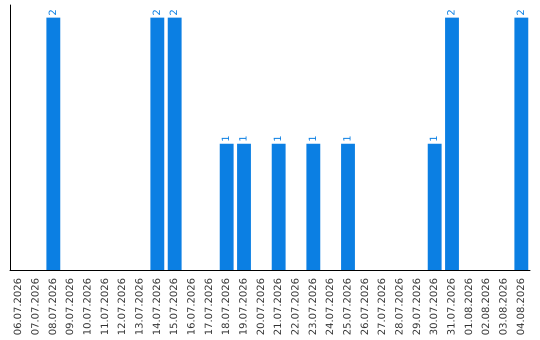 Image resolution: width=540 pixels, height=340 pixels. What do you see at coordinates (365, 307) in the screenshot?
I see `x-tick-label: 26.07.2026` at bounding box center [365, 307].